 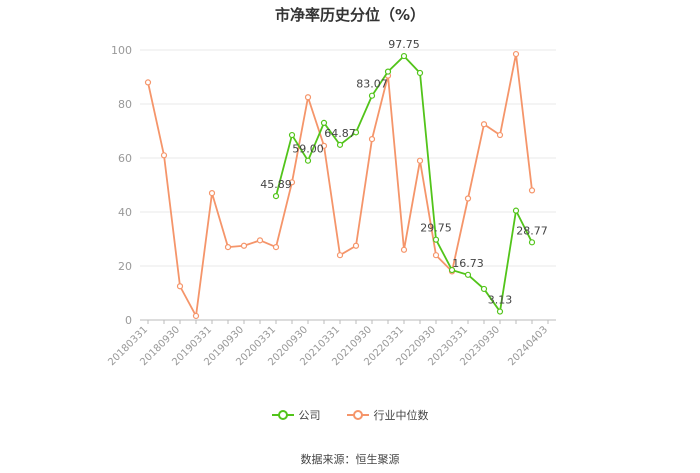 What do you see at coordinates (121, 50) in the screenshot?
I see `y-tick-label: 100` at bounding box center [121, 50].